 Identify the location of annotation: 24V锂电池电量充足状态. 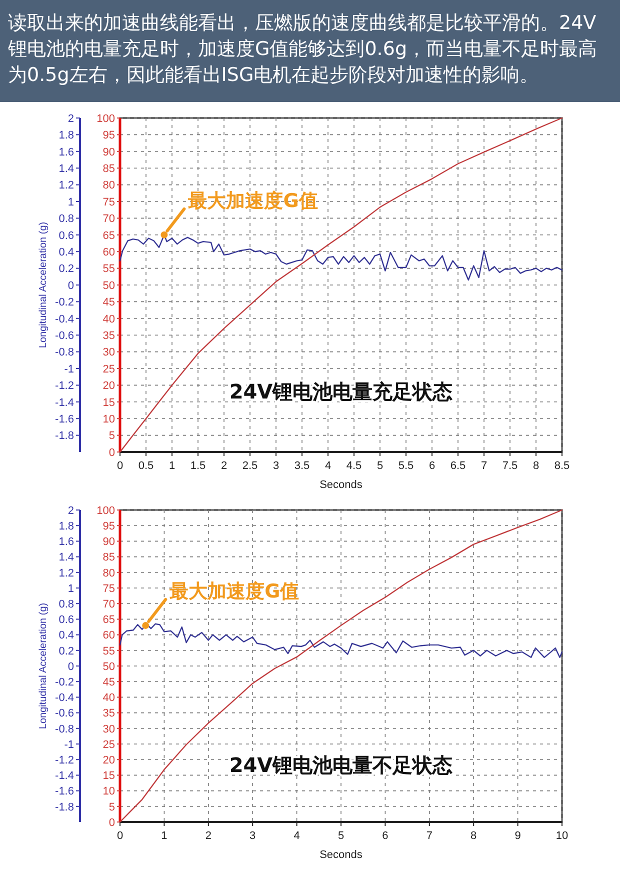
(341, 392).